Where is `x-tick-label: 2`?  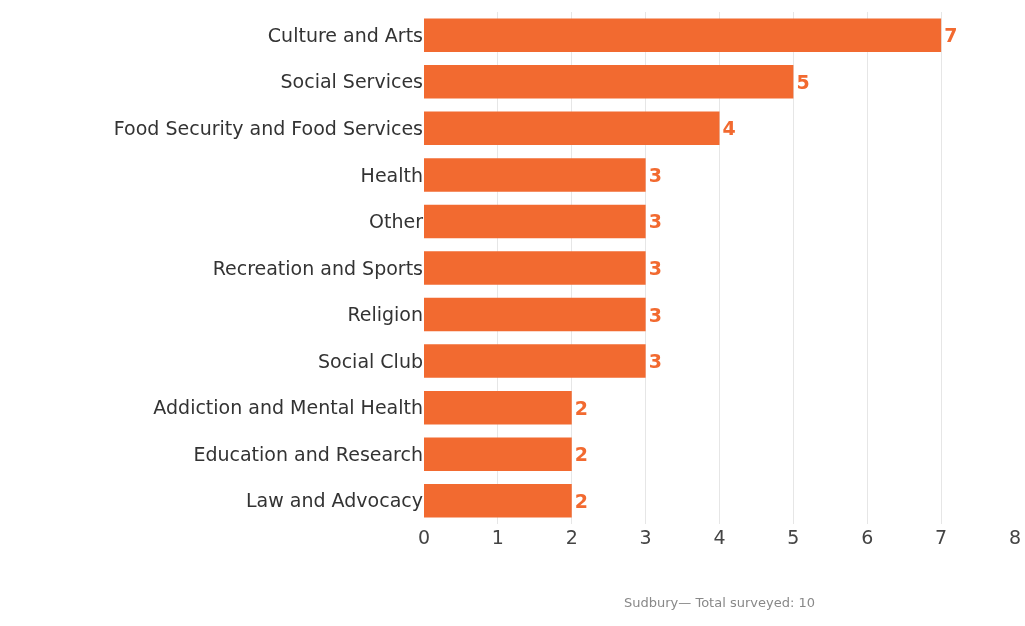 x-tick-label: 2 is located at coordinates (571, 537).